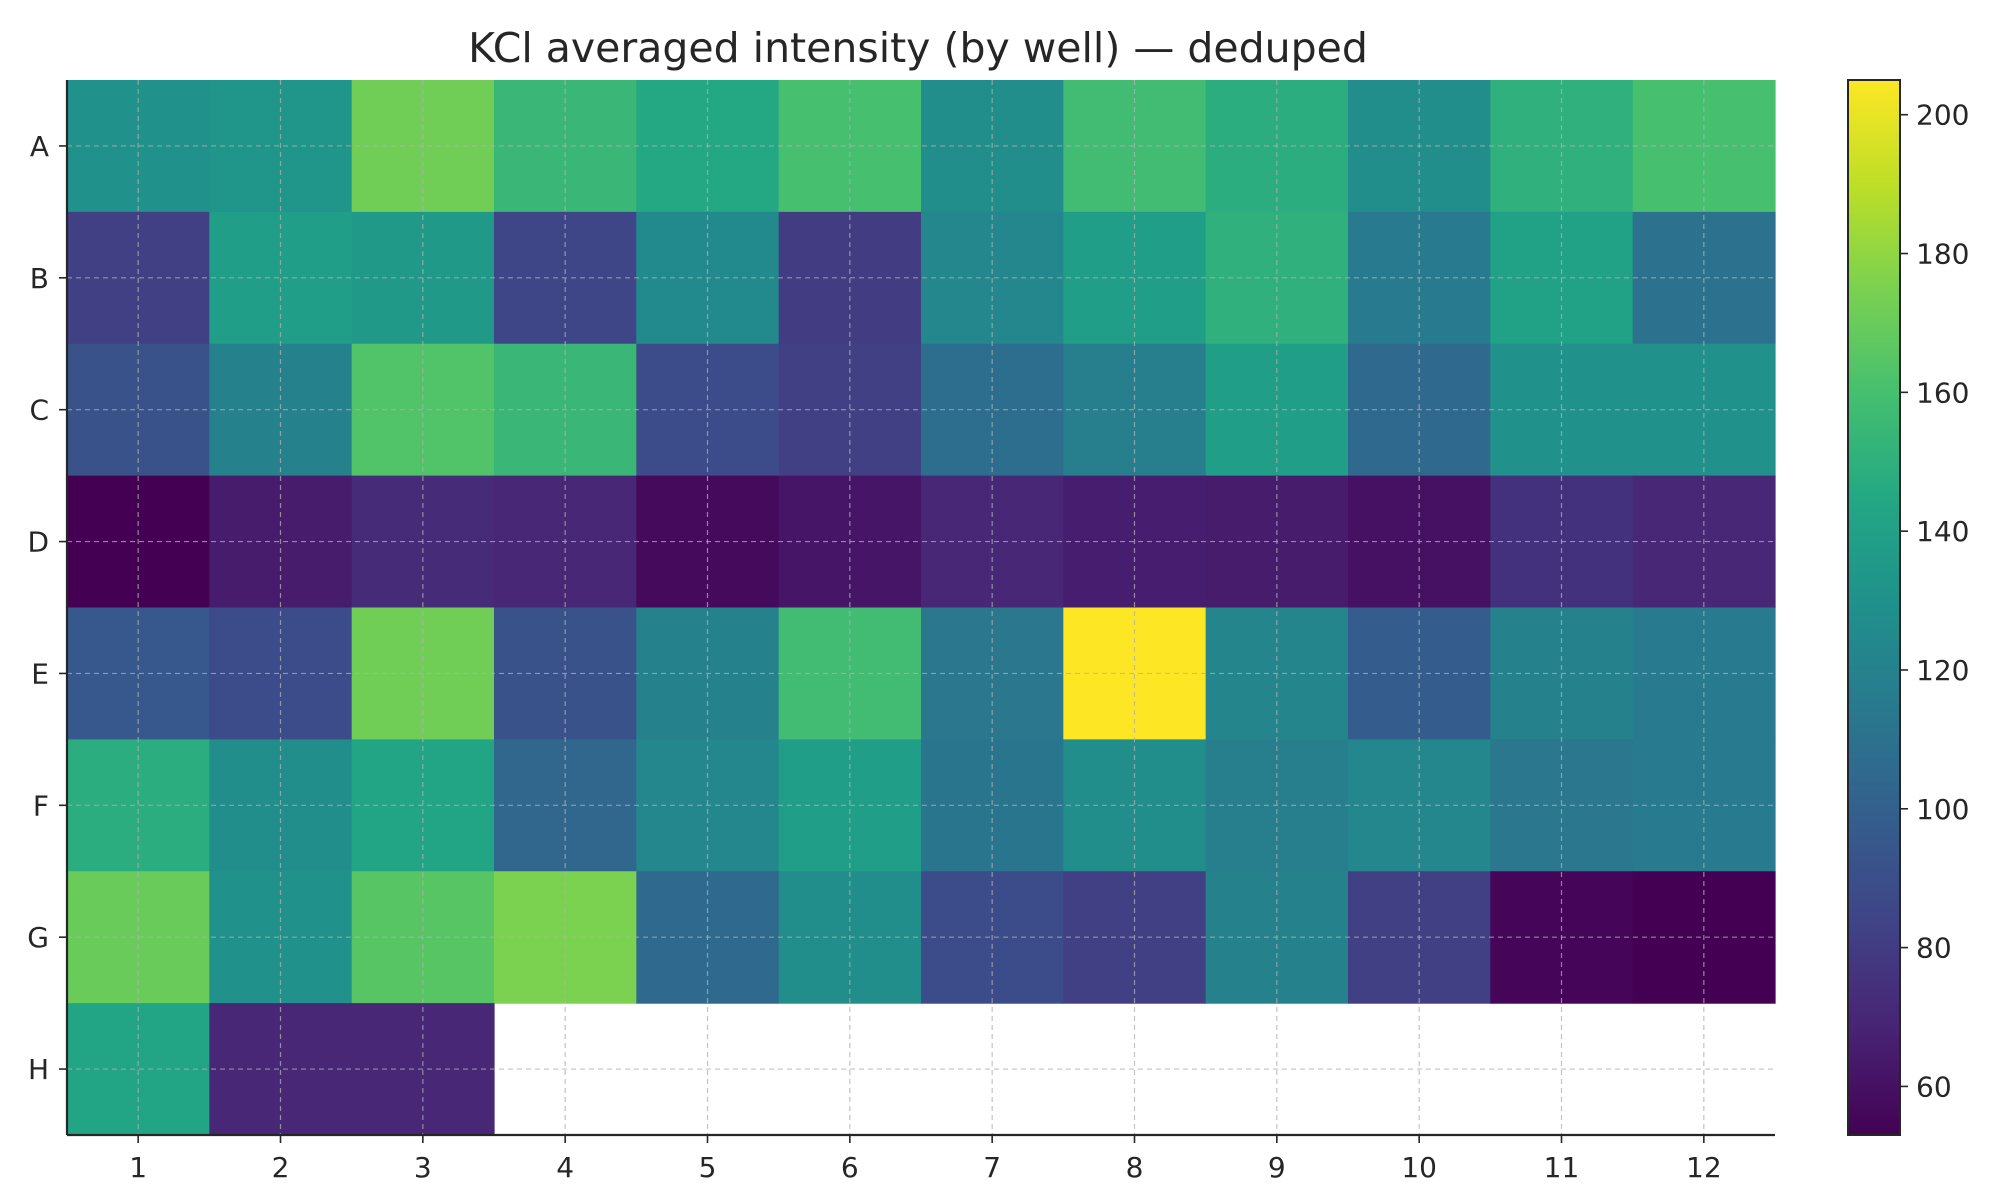 The image size is (2000, 1200). Describe the element at coordinates (38, 937) in the screenshot. I see `y-tick-label: G` at that location.